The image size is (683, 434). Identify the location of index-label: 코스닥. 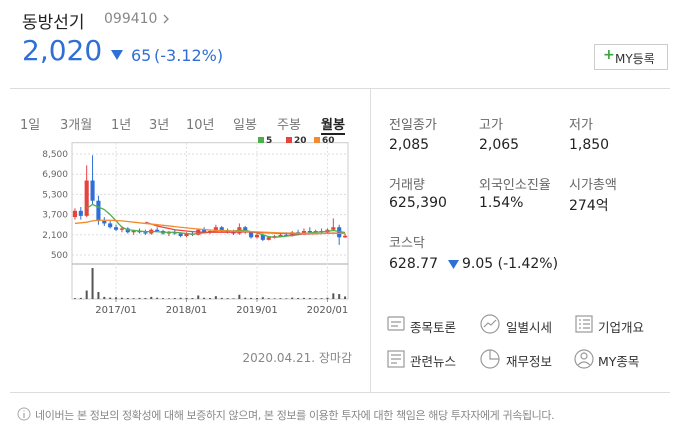
(407, 243).